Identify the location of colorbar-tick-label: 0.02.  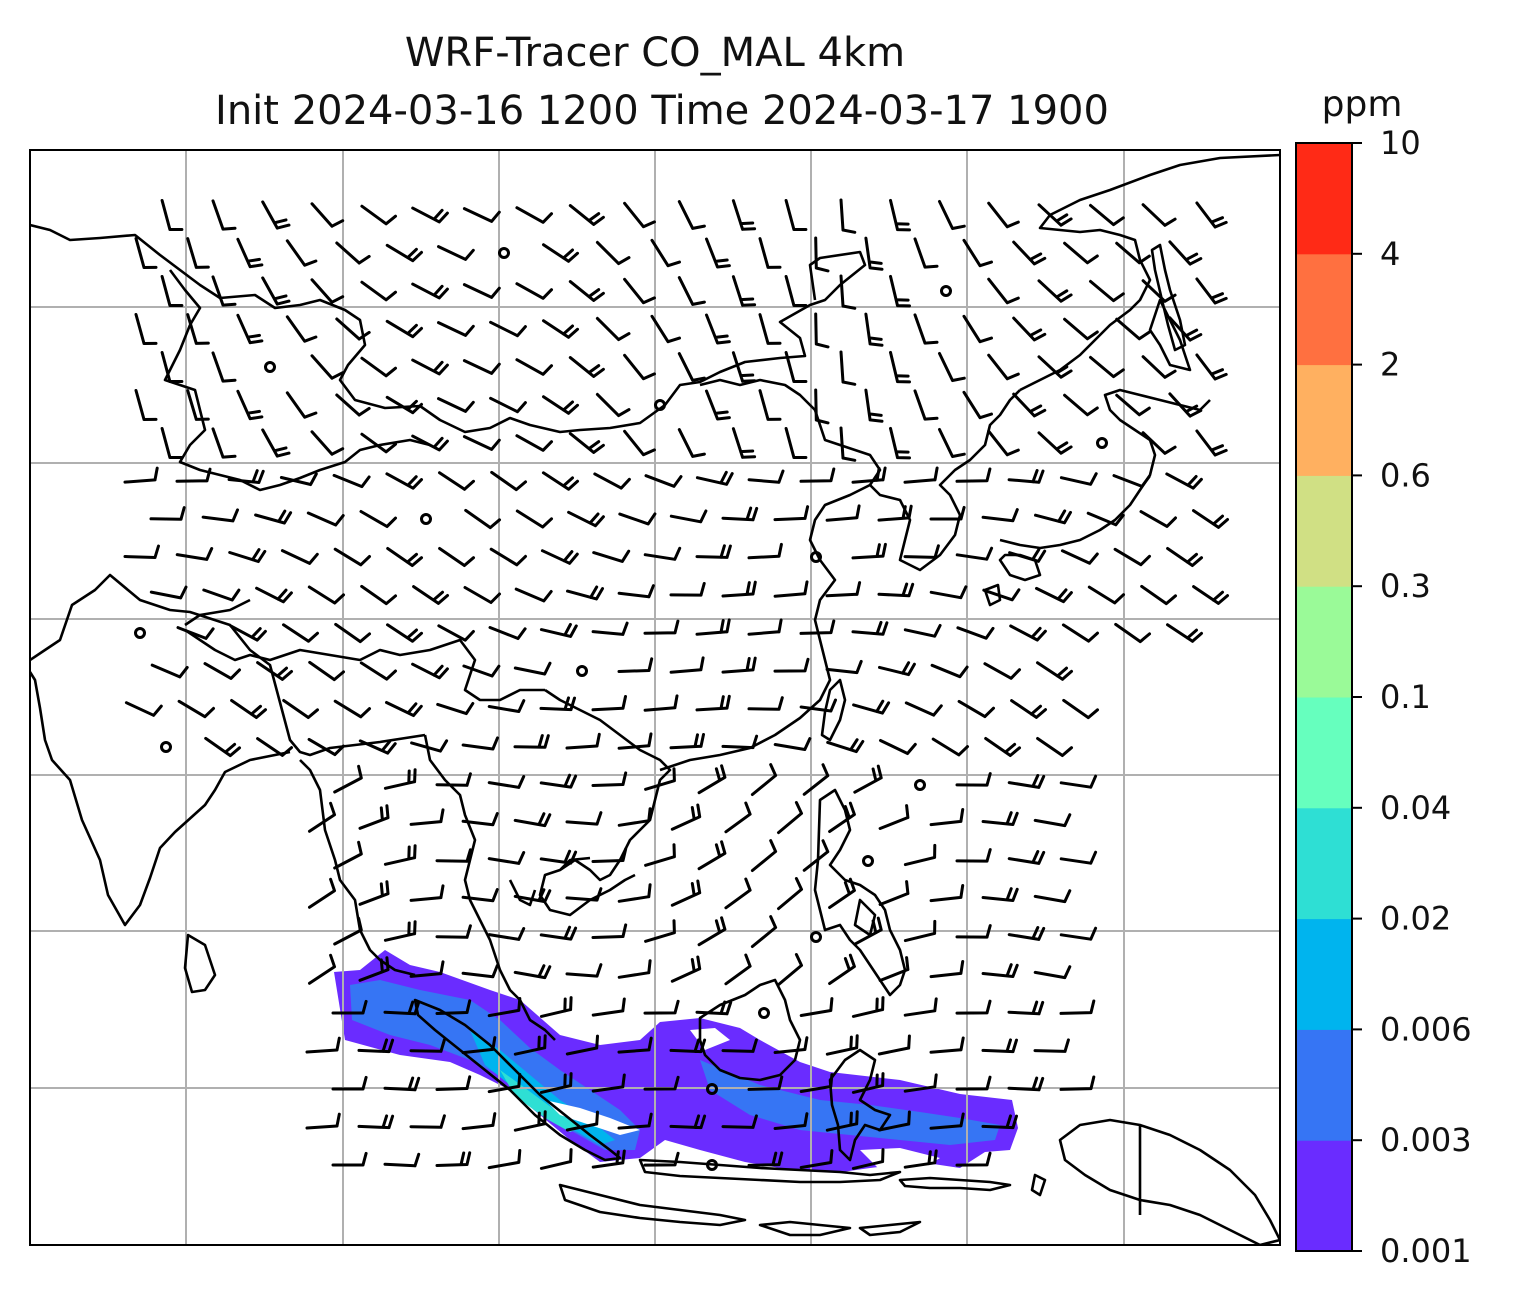
(1415, 919).